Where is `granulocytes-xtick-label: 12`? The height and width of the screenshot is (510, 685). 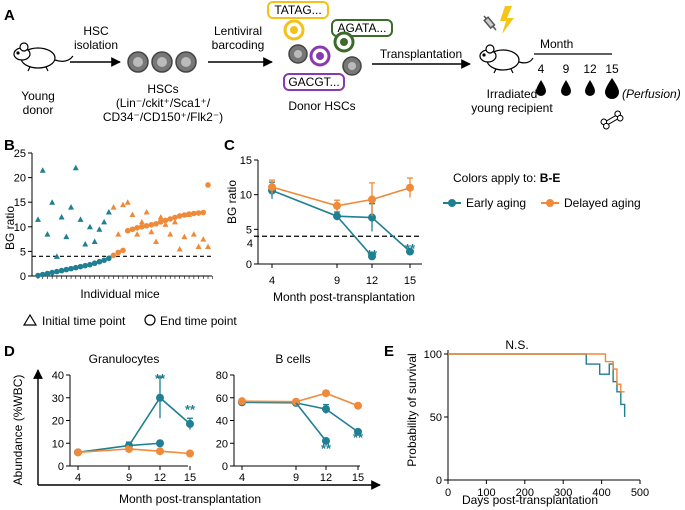
granulocytes-xtick-label: 12 is located at coordinates (160, 478).